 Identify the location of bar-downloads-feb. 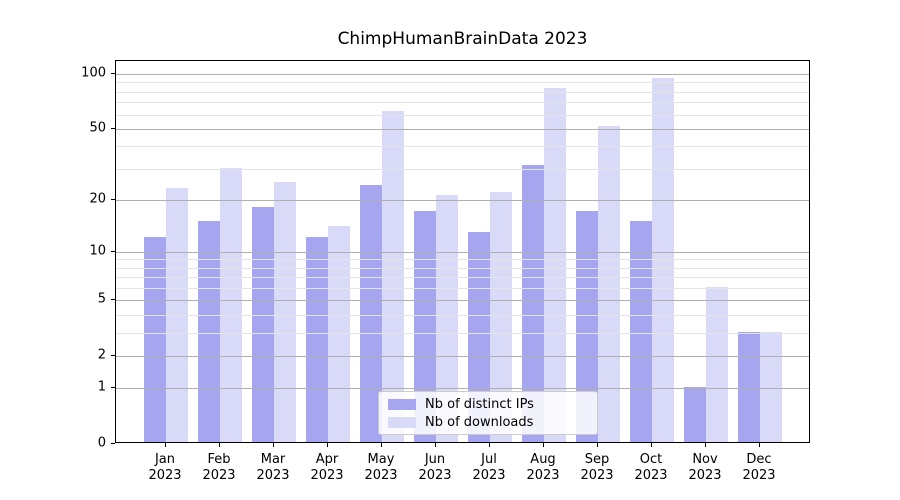
(231, 304).